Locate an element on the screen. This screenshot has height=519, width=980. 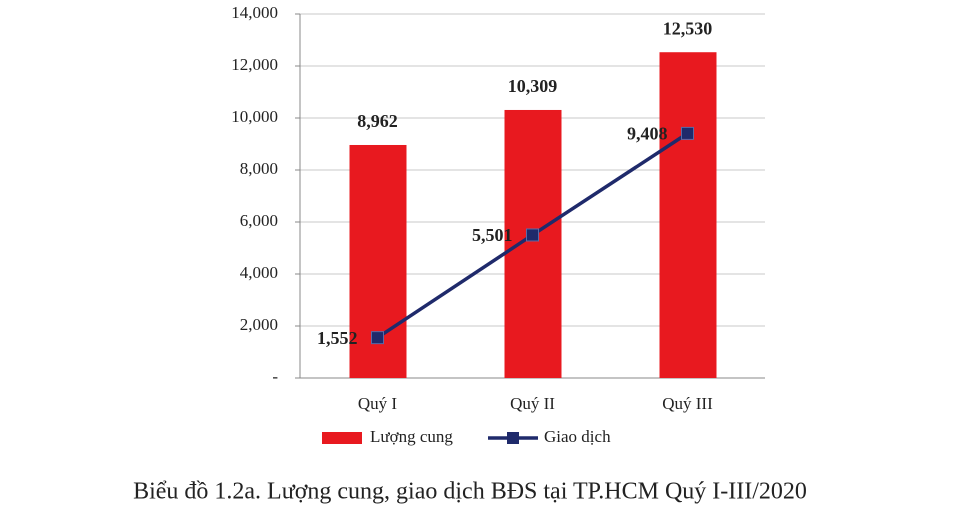
y-tick-label: 4,000 is located at coordinates (259, 272).